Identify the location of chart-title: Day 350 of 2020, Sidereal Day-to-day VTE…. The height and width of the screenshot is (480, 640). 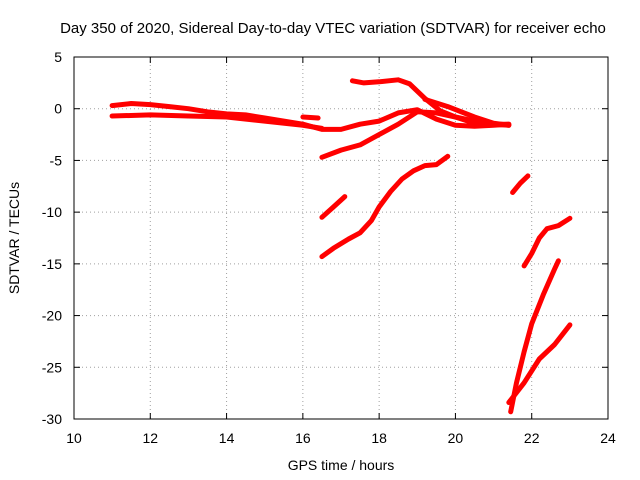
(333, 28).